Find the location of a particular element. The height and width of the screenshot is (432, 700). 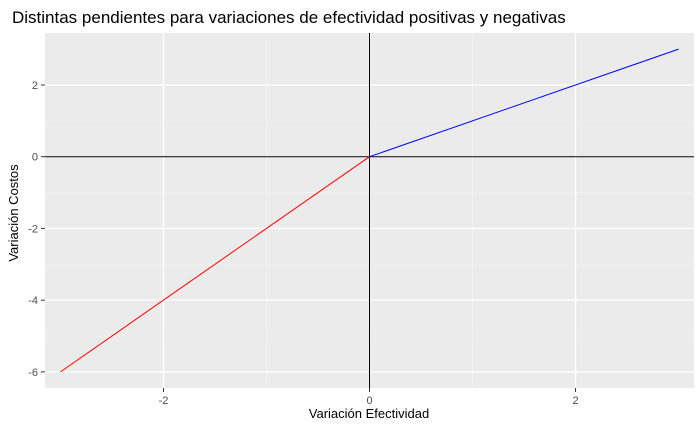

y-tick-label: 0 is located at coordinates (35, 158).